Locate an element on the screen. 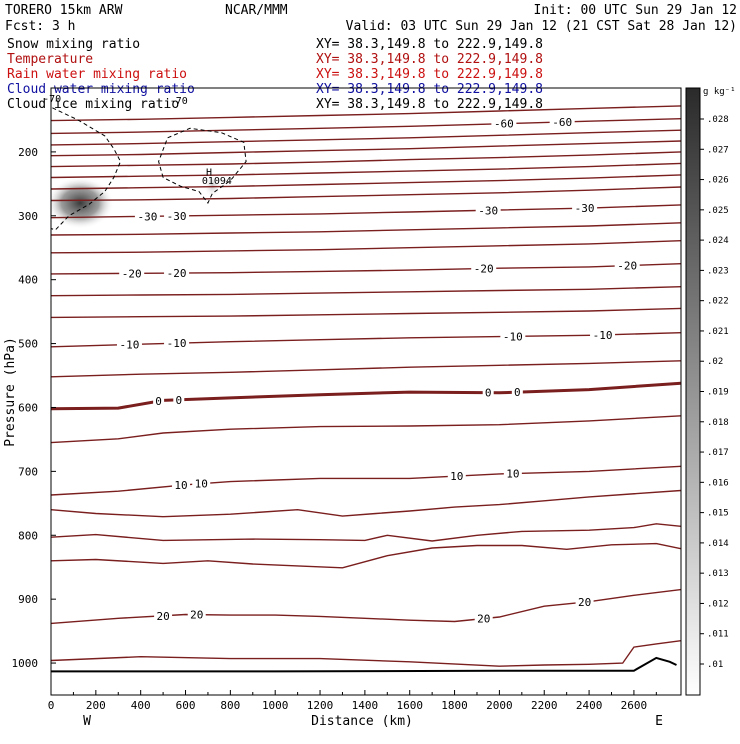 The height and width of the screenshot is (744, 740). colorbar-label: .02 is located at coordinates (715, 362).